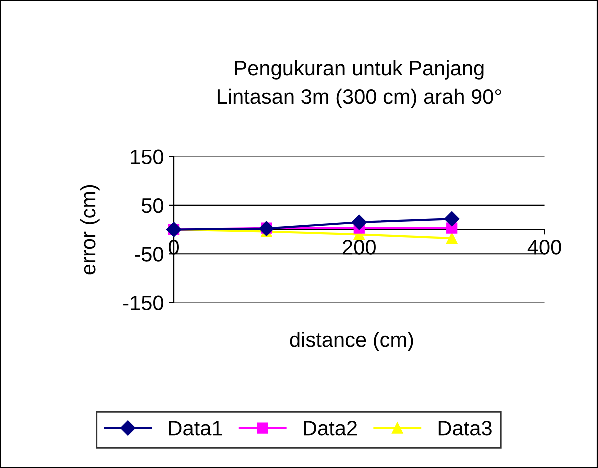  I want to click on x-tick-label: 400, so click(545, 247).